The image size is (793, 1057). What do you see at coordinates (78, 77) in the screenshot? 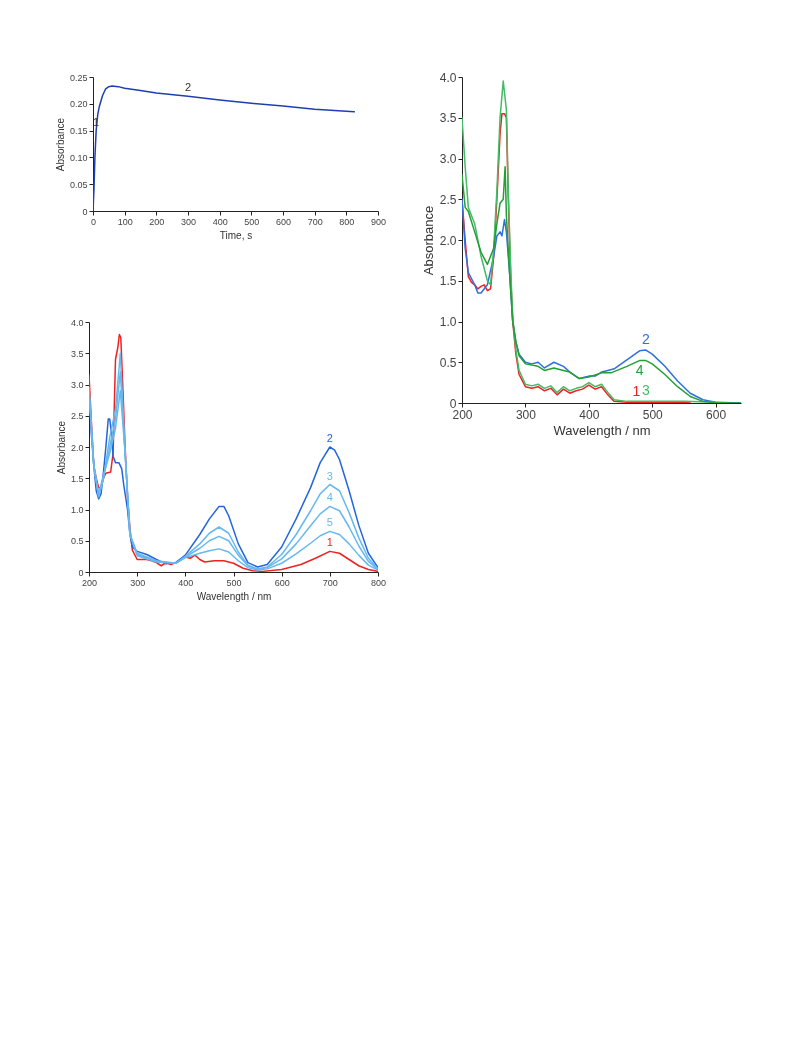
I see `y-tick-label: 0.25` at bounding box center [78, 77].